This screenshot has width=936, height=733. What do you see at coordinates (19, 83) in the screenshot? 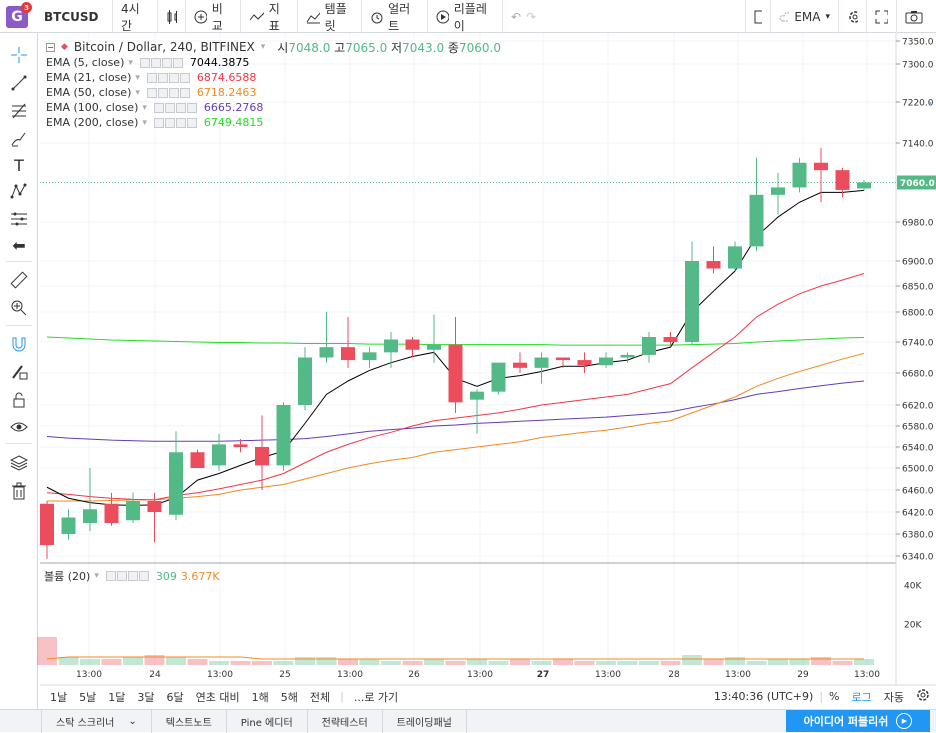
I see `trend-line-icon` at bounding box center [19, 83].